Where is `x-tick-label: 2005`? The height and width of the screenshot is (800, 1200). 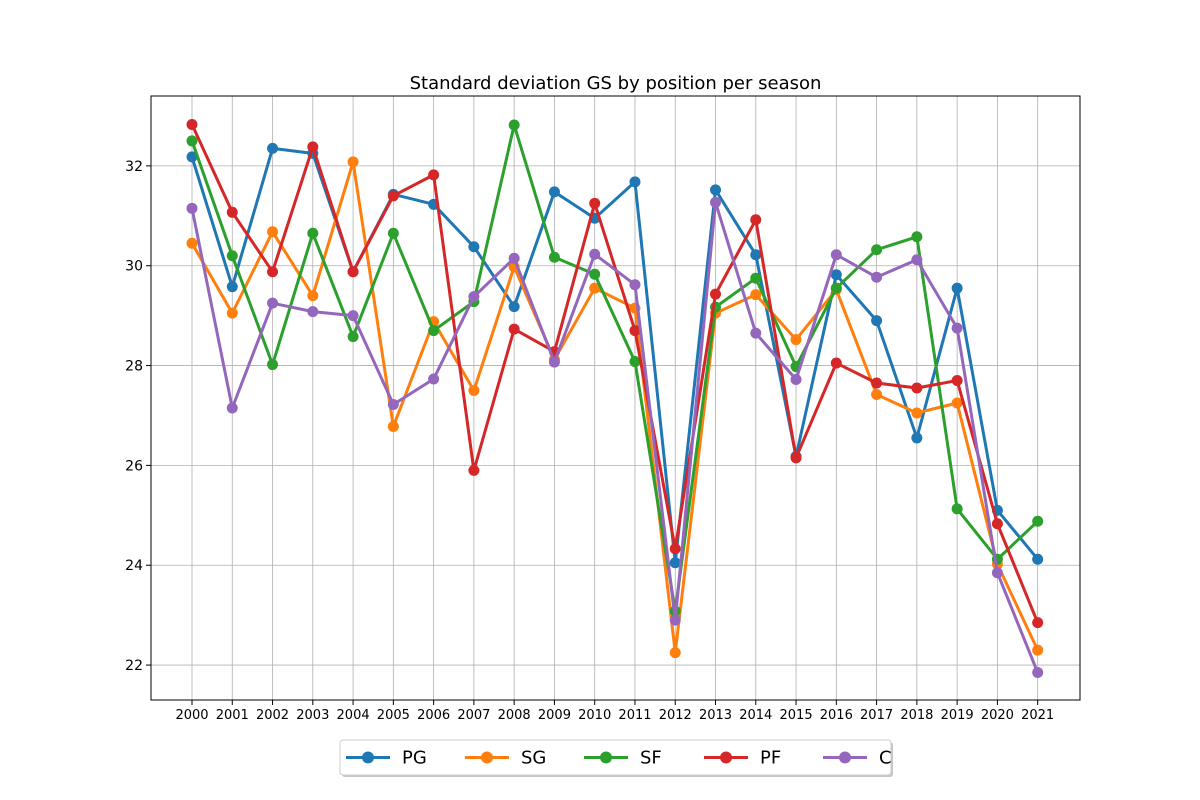 x-tick-label: 2005 is located at coordinates (393, 715).